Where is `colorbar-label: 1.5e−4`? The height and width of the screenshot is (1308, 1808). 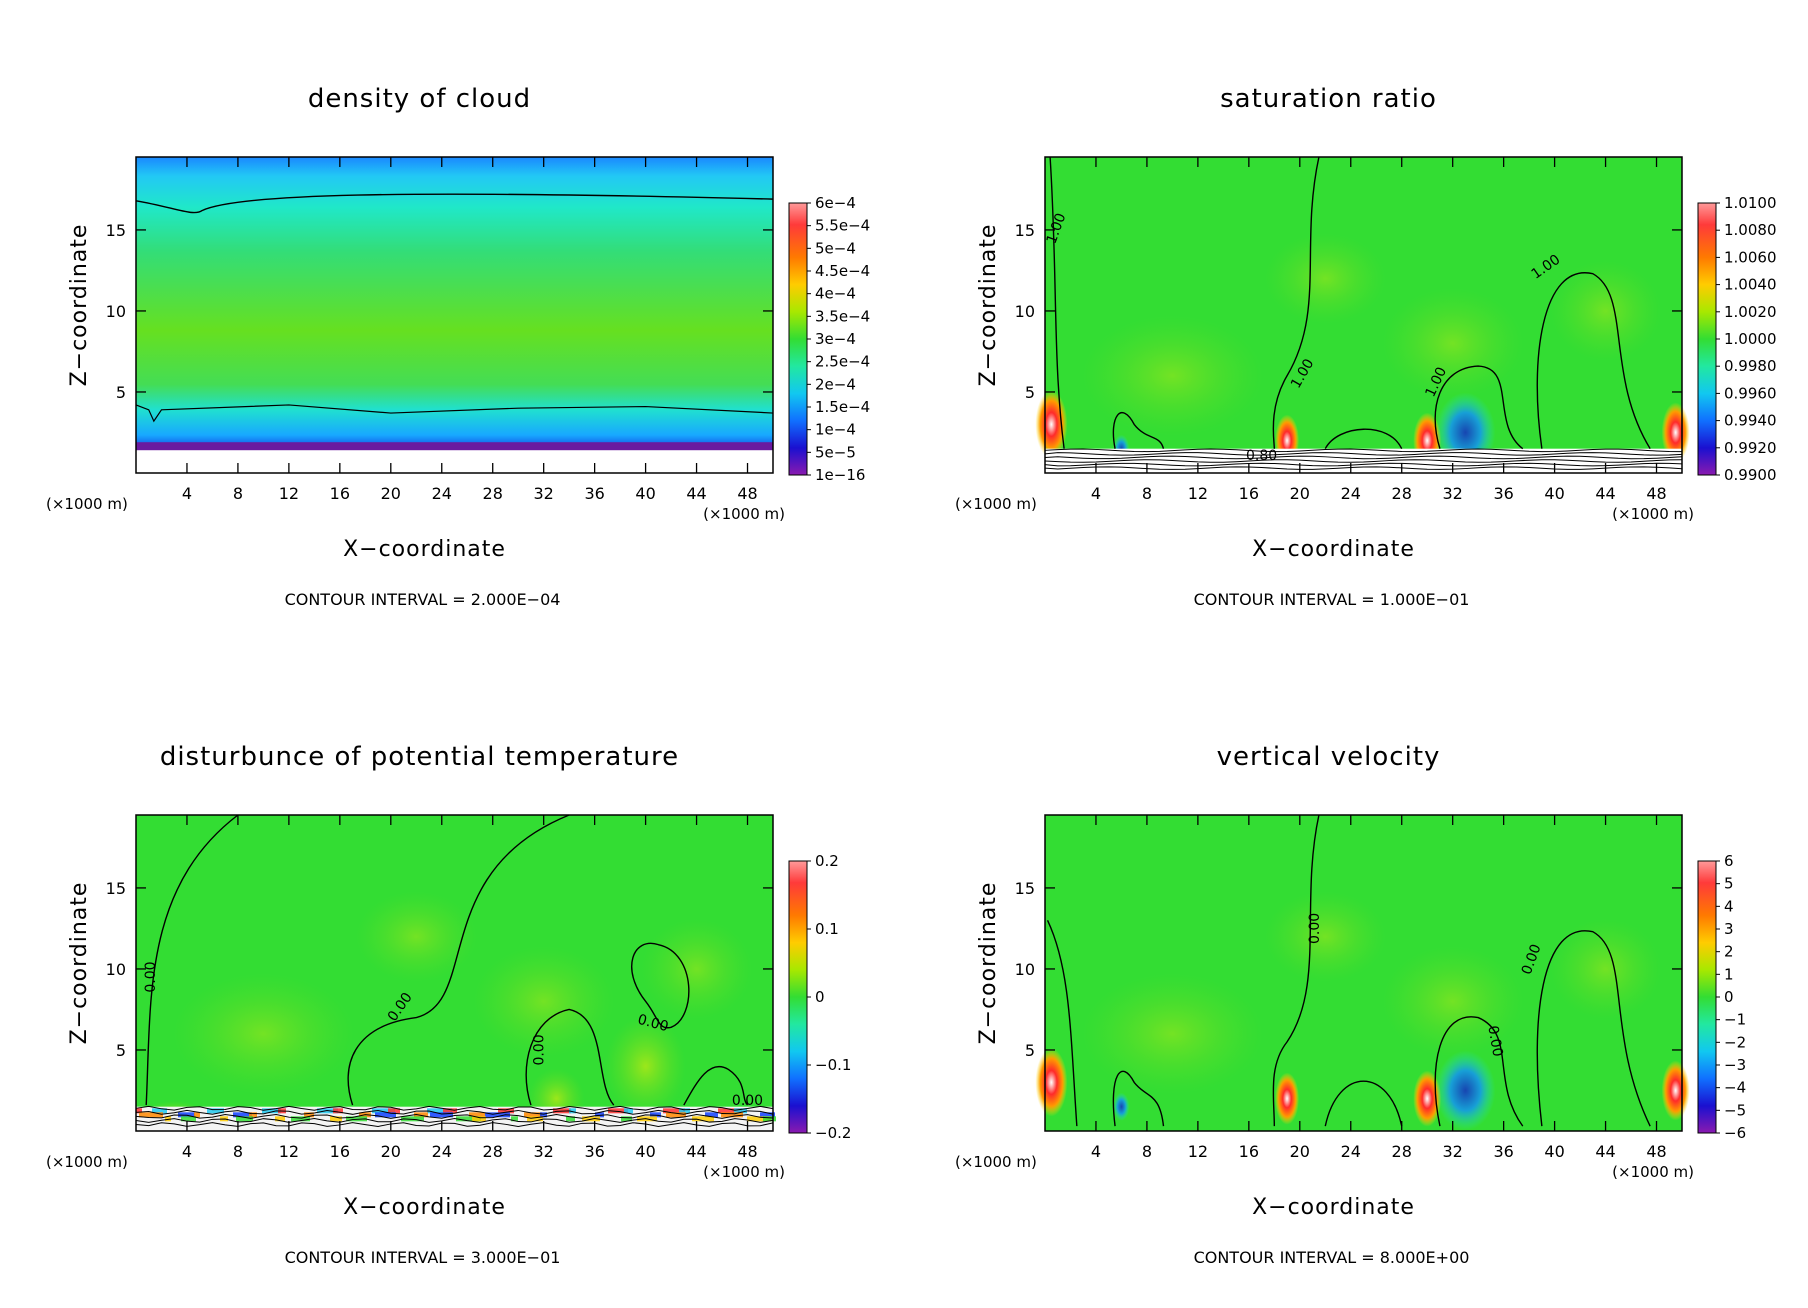
colorbar-label: 1.5e−4 is located at coordinates (842, 407).